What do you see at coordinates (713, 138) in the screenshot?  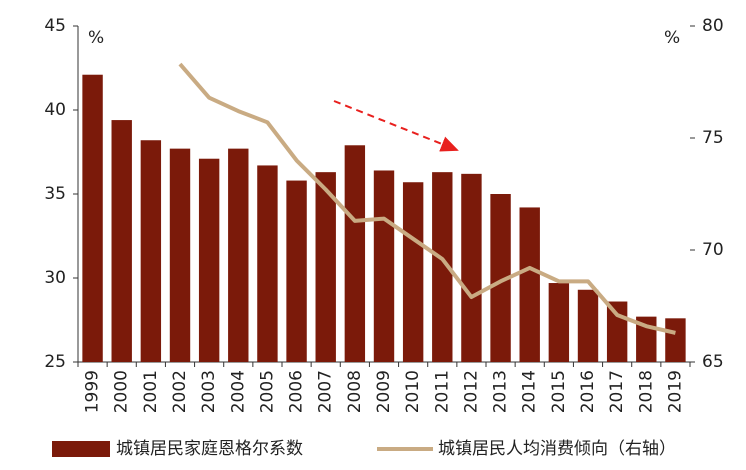 I see `y2-tick-label: 75` at bounding box center [713, 138].